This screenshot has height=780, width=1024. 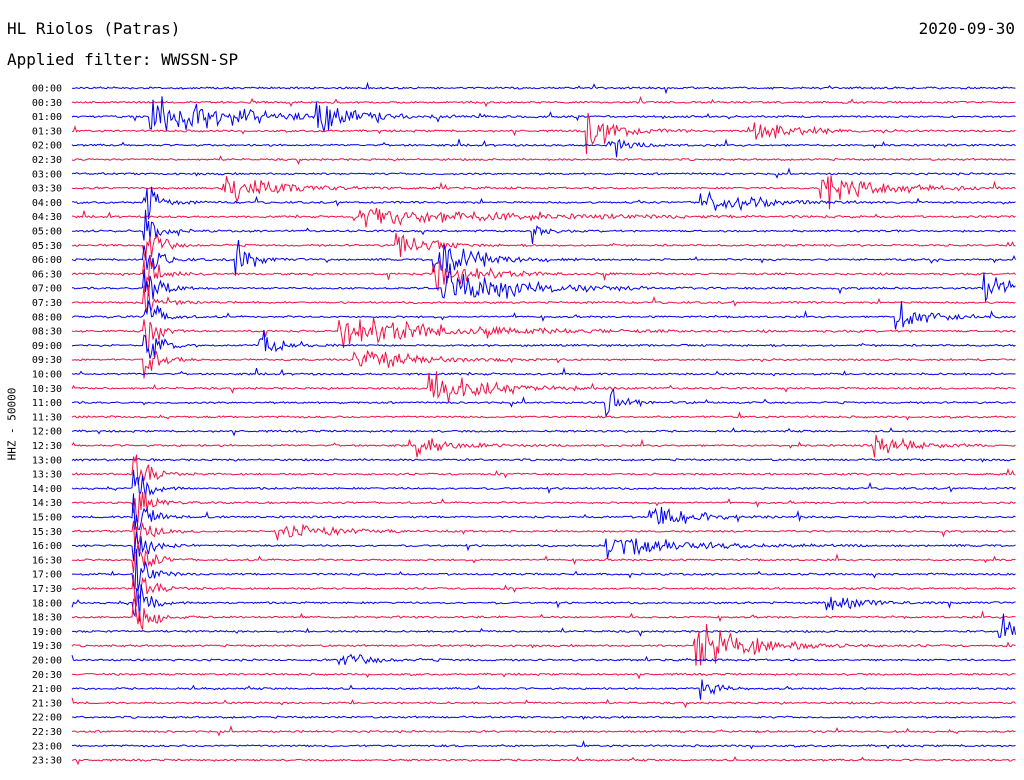 What do you see at coordinates (47, 732) in the screenshot?
I see `row-time-label: 22:30` at bounding box center [47, 732].